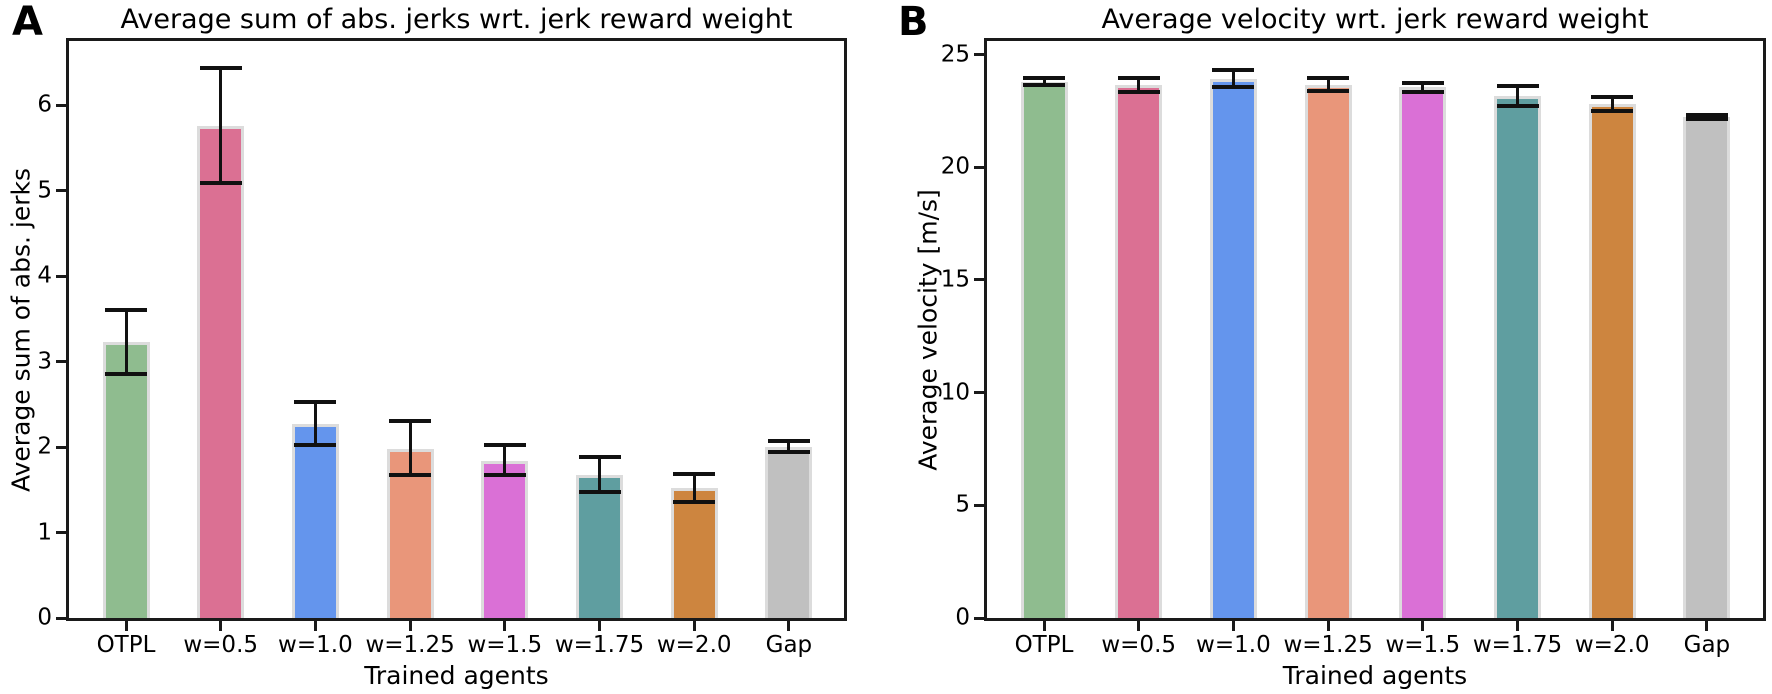 This screenshot has width=1772, height=694. I want to click on y-tick-label: 25, so click(955, 54).